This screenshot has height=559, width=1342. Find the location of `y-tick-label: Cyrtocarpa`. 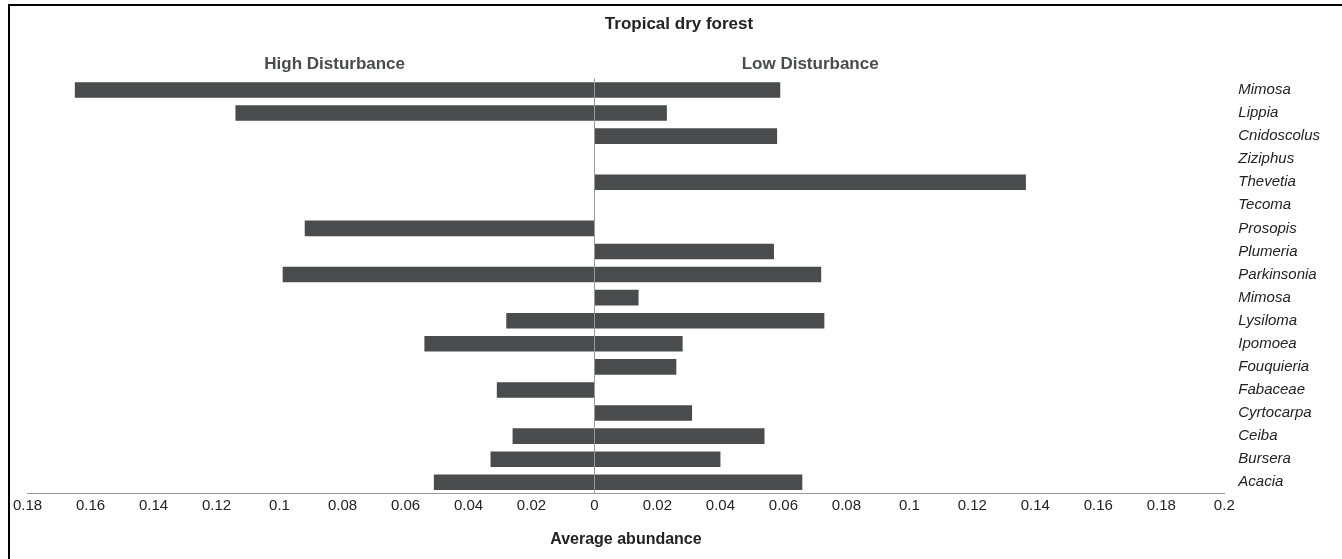

y-tick-label: Cyrtocarpa is located at coordinates (1275, 412).